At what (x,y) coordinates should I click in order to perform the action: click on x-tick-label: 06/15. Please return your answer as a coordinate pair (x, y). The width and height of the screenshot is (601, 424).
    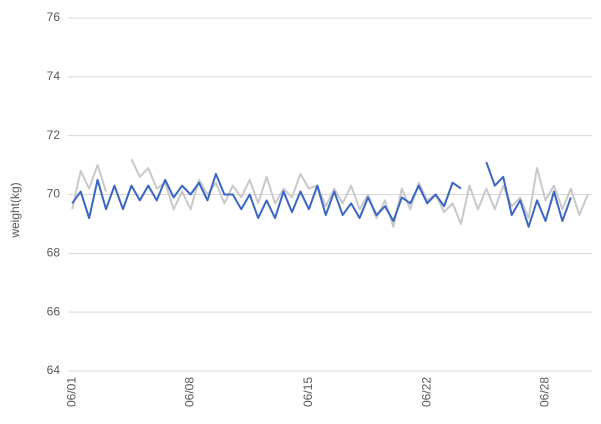
    Looking at the image, I should click on (308, 392).